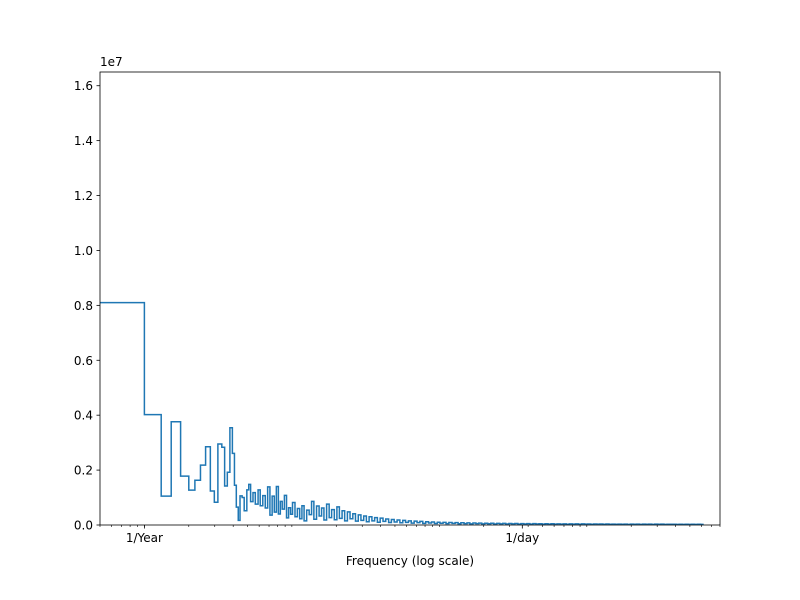 This screenshot has height=600, width=800. Describe the element at coordinates (83, 471) in the screenshot. I see `y-tick-label: 0.2` at that location.